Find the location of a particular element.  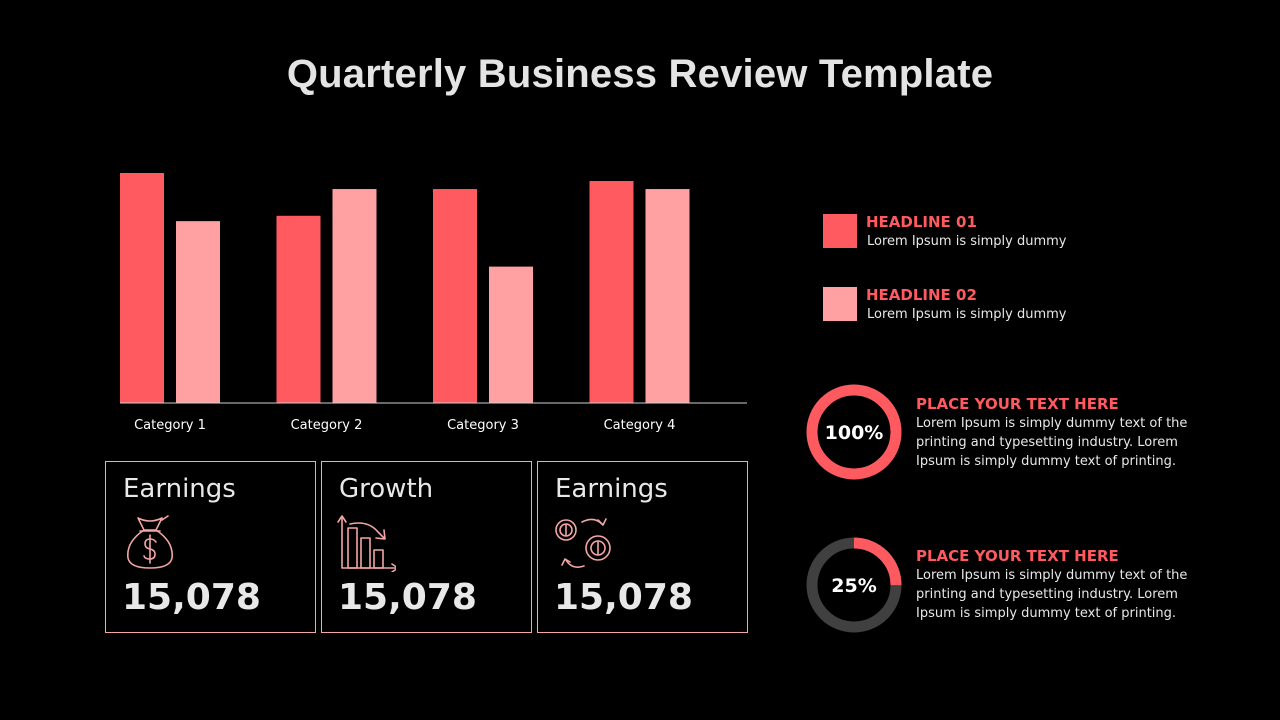

progress-ring-1: 100% is located at coordinates (854, 432).